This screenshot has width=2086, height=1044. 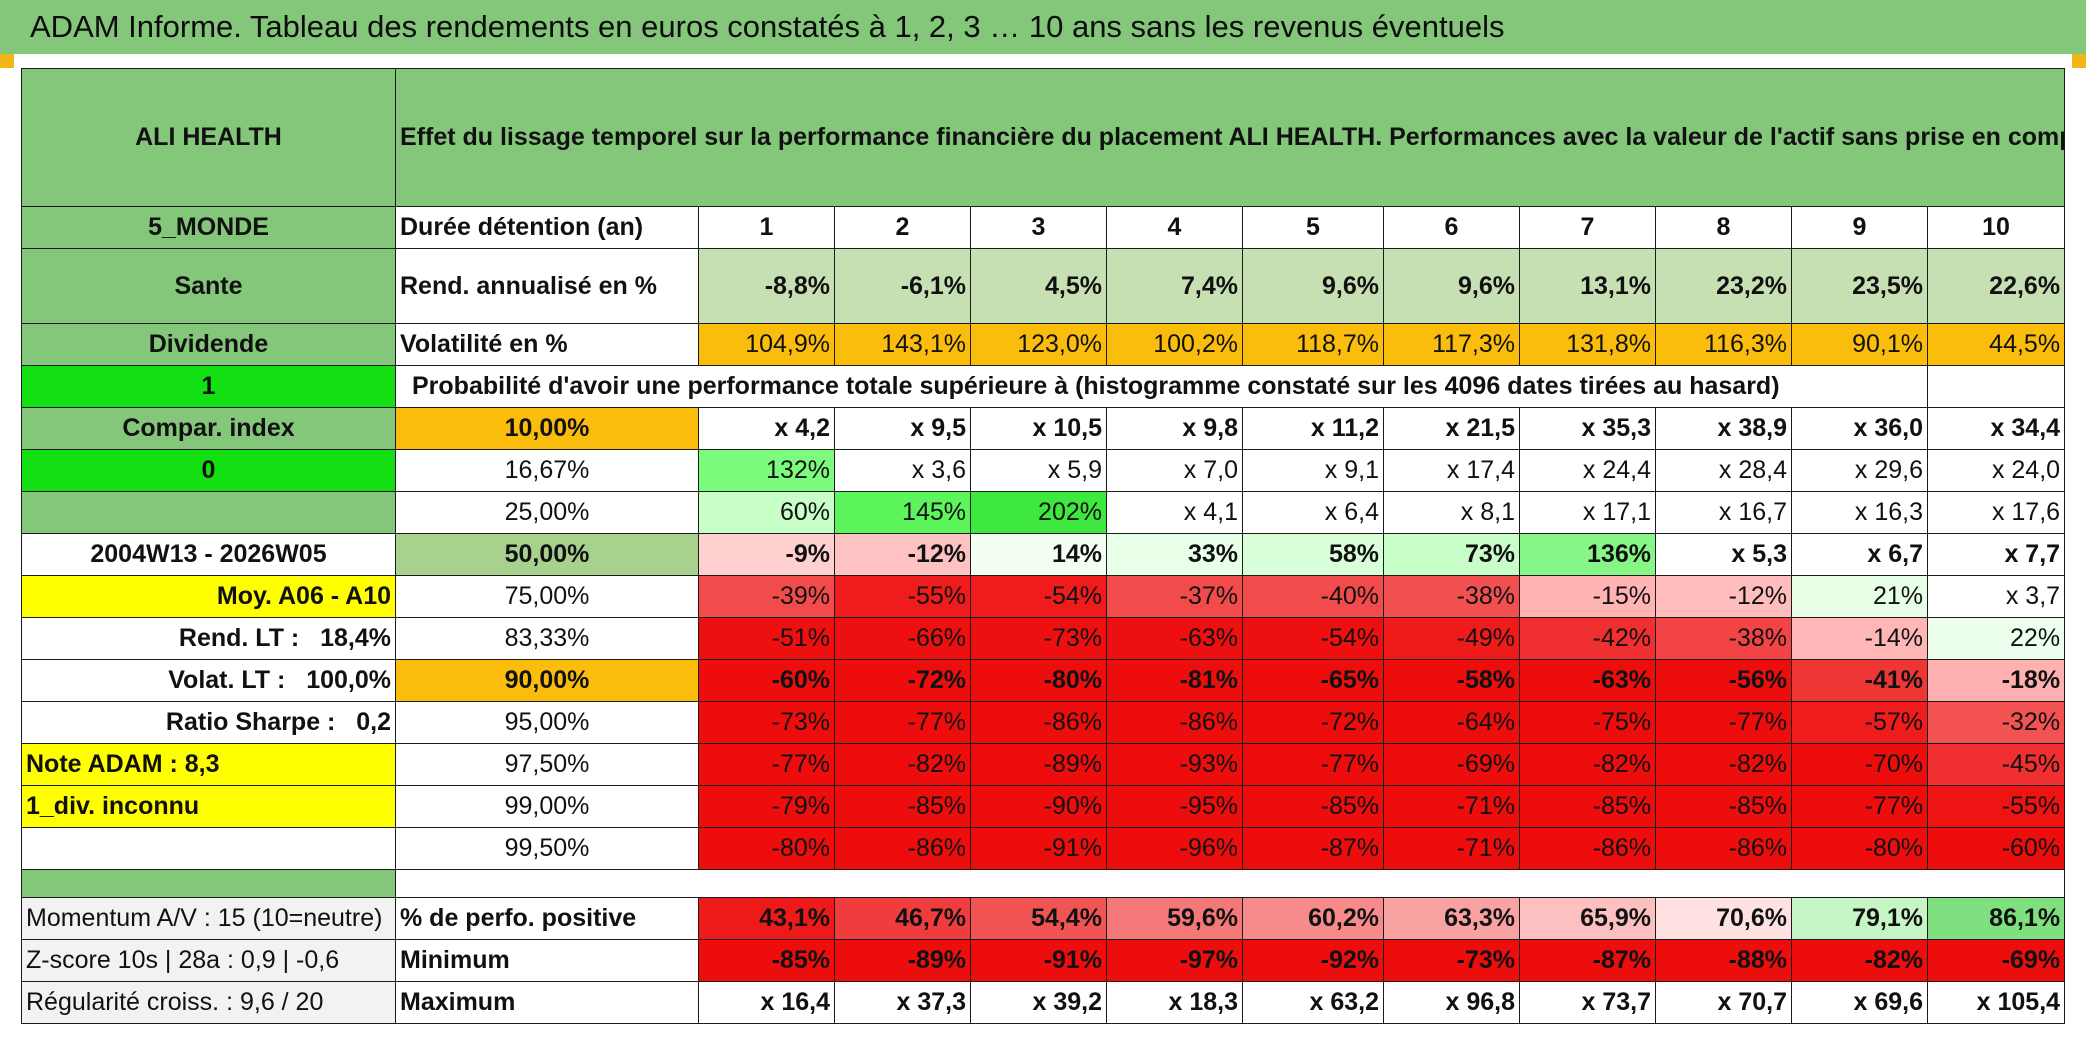 What do you see at coordinates (1996, 806) in the screenshot?
I see `quantile-cell: -55%` at bounding box center [1996, 806].